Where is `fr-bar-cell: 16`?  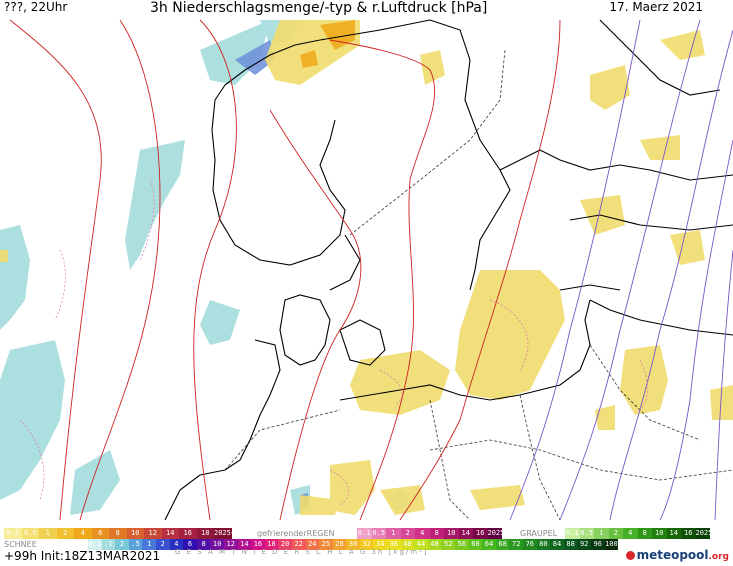
fr-bar-cell: 16 is located at coordinates (480, 533).